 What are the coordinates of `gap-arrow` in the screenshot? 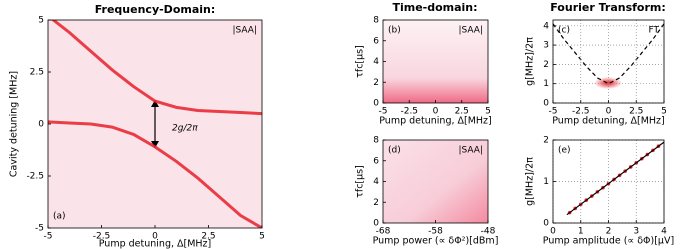 It's located at (155, 124).